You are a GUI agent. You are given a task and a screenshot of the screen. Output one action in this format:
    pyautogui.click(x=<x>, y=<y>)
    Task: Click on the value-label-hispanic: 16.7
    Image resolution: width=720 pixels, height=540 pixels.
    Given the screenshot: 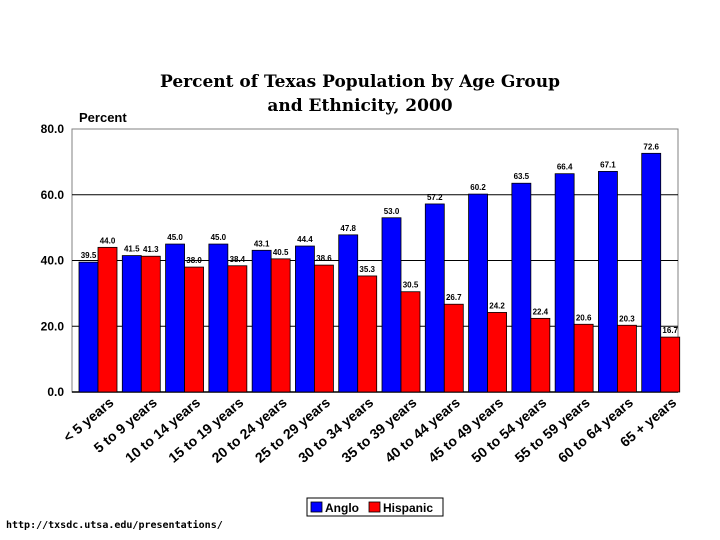 What is the action you would take?
    pyautogui.click(x=670, y=330)
    